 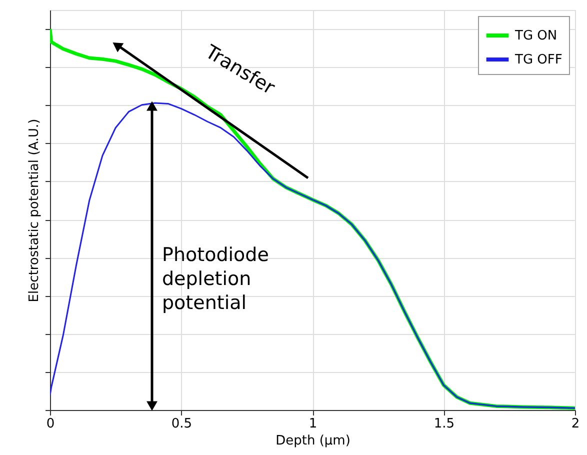 What do you see at coordinates (536, 36) in the screenshot?
I see `legend-label: TG ON` at bounding box center [536, 36].